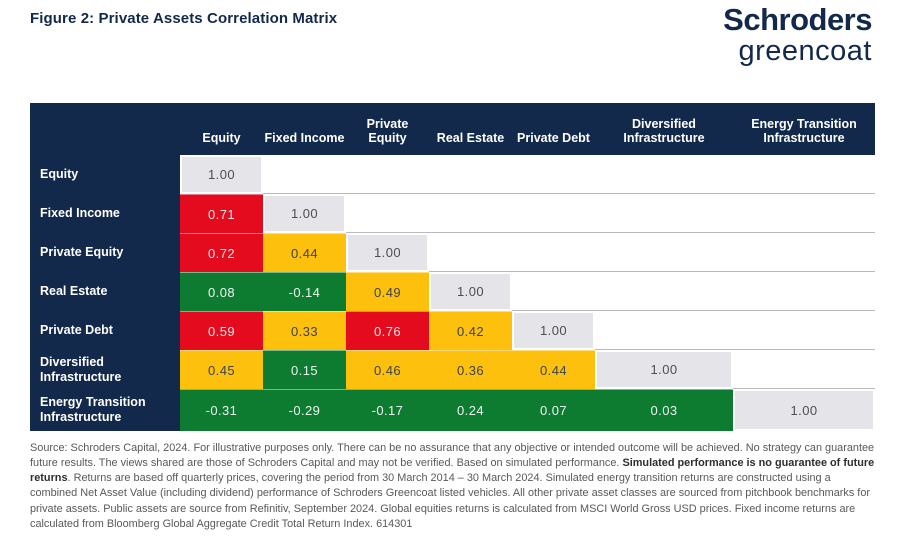 This screenshot has width=900, height=540. What do you see at coordinates (553, 330) in the screenshot?
I see `matrix-cell-private-debt-x-private-debt: 1.00` at bounding box center [553, 330].